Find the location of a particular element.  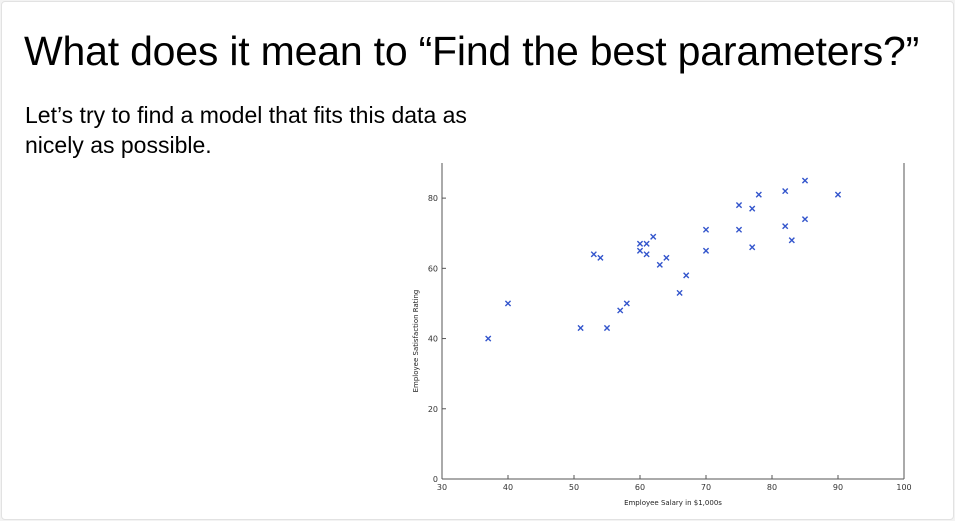

y-tick-label: 0 is located at coordinates (435, 479).